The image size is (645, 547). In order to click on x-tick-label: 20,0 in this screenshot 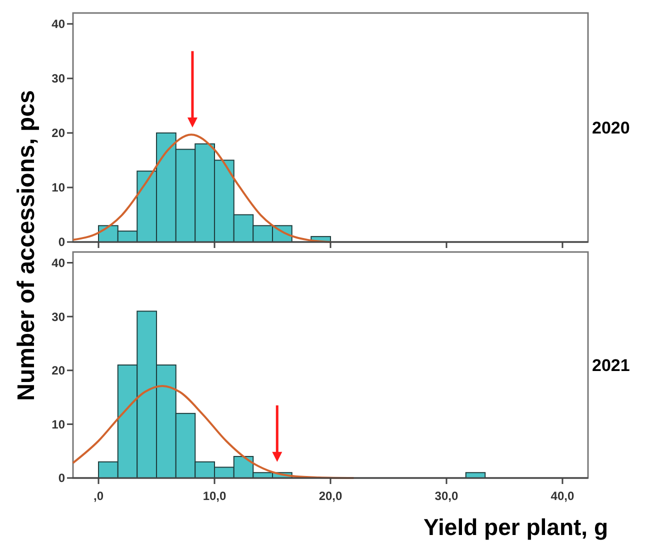, I will do `click(330, 496)`.